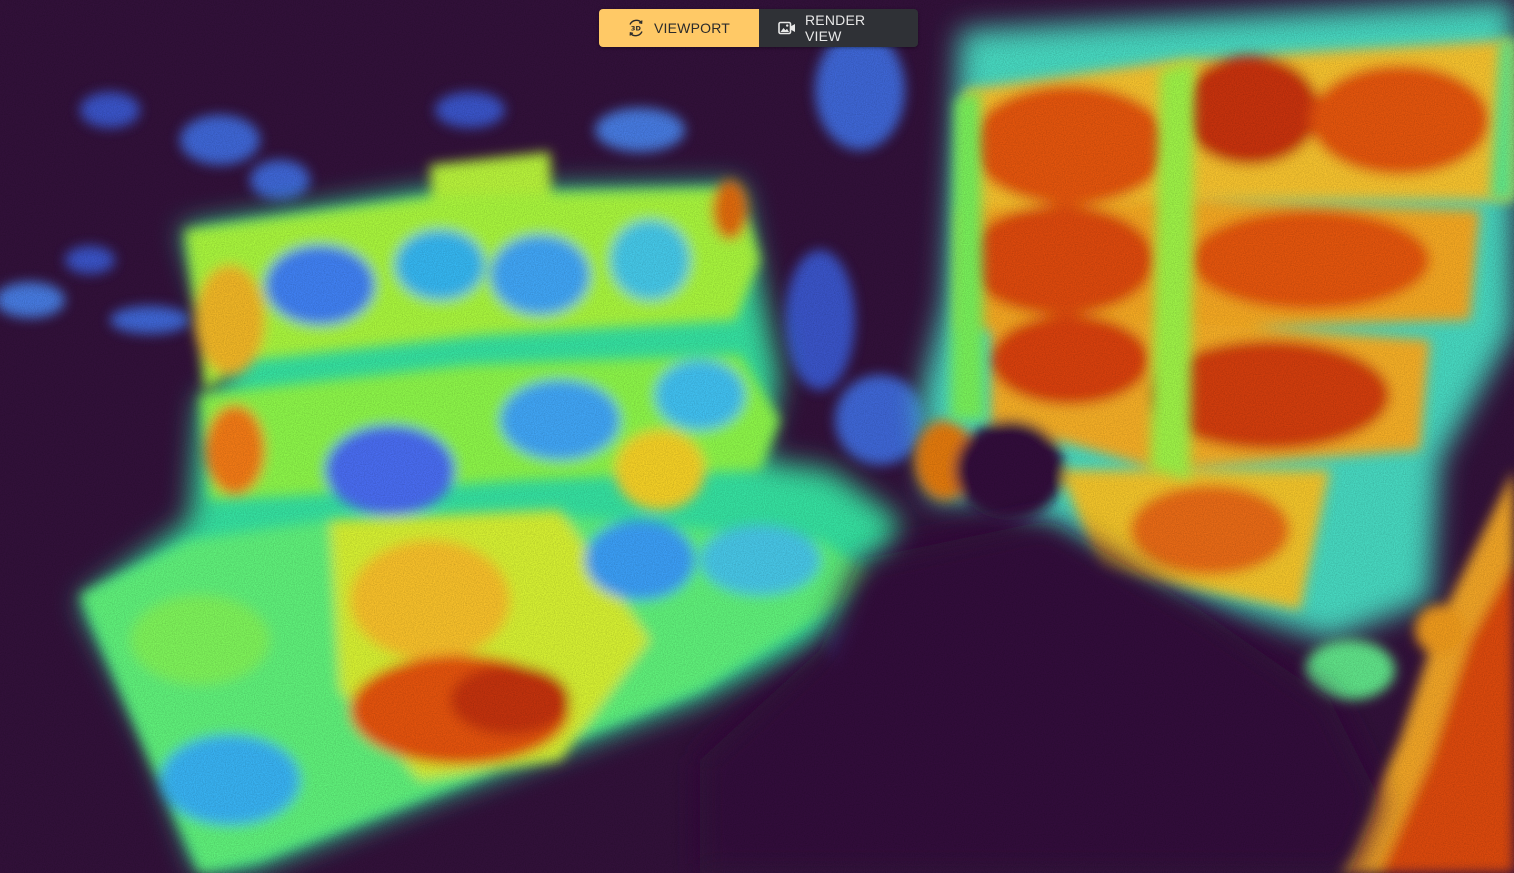  I want to click on svg-text: 3D, so click(636, 28).